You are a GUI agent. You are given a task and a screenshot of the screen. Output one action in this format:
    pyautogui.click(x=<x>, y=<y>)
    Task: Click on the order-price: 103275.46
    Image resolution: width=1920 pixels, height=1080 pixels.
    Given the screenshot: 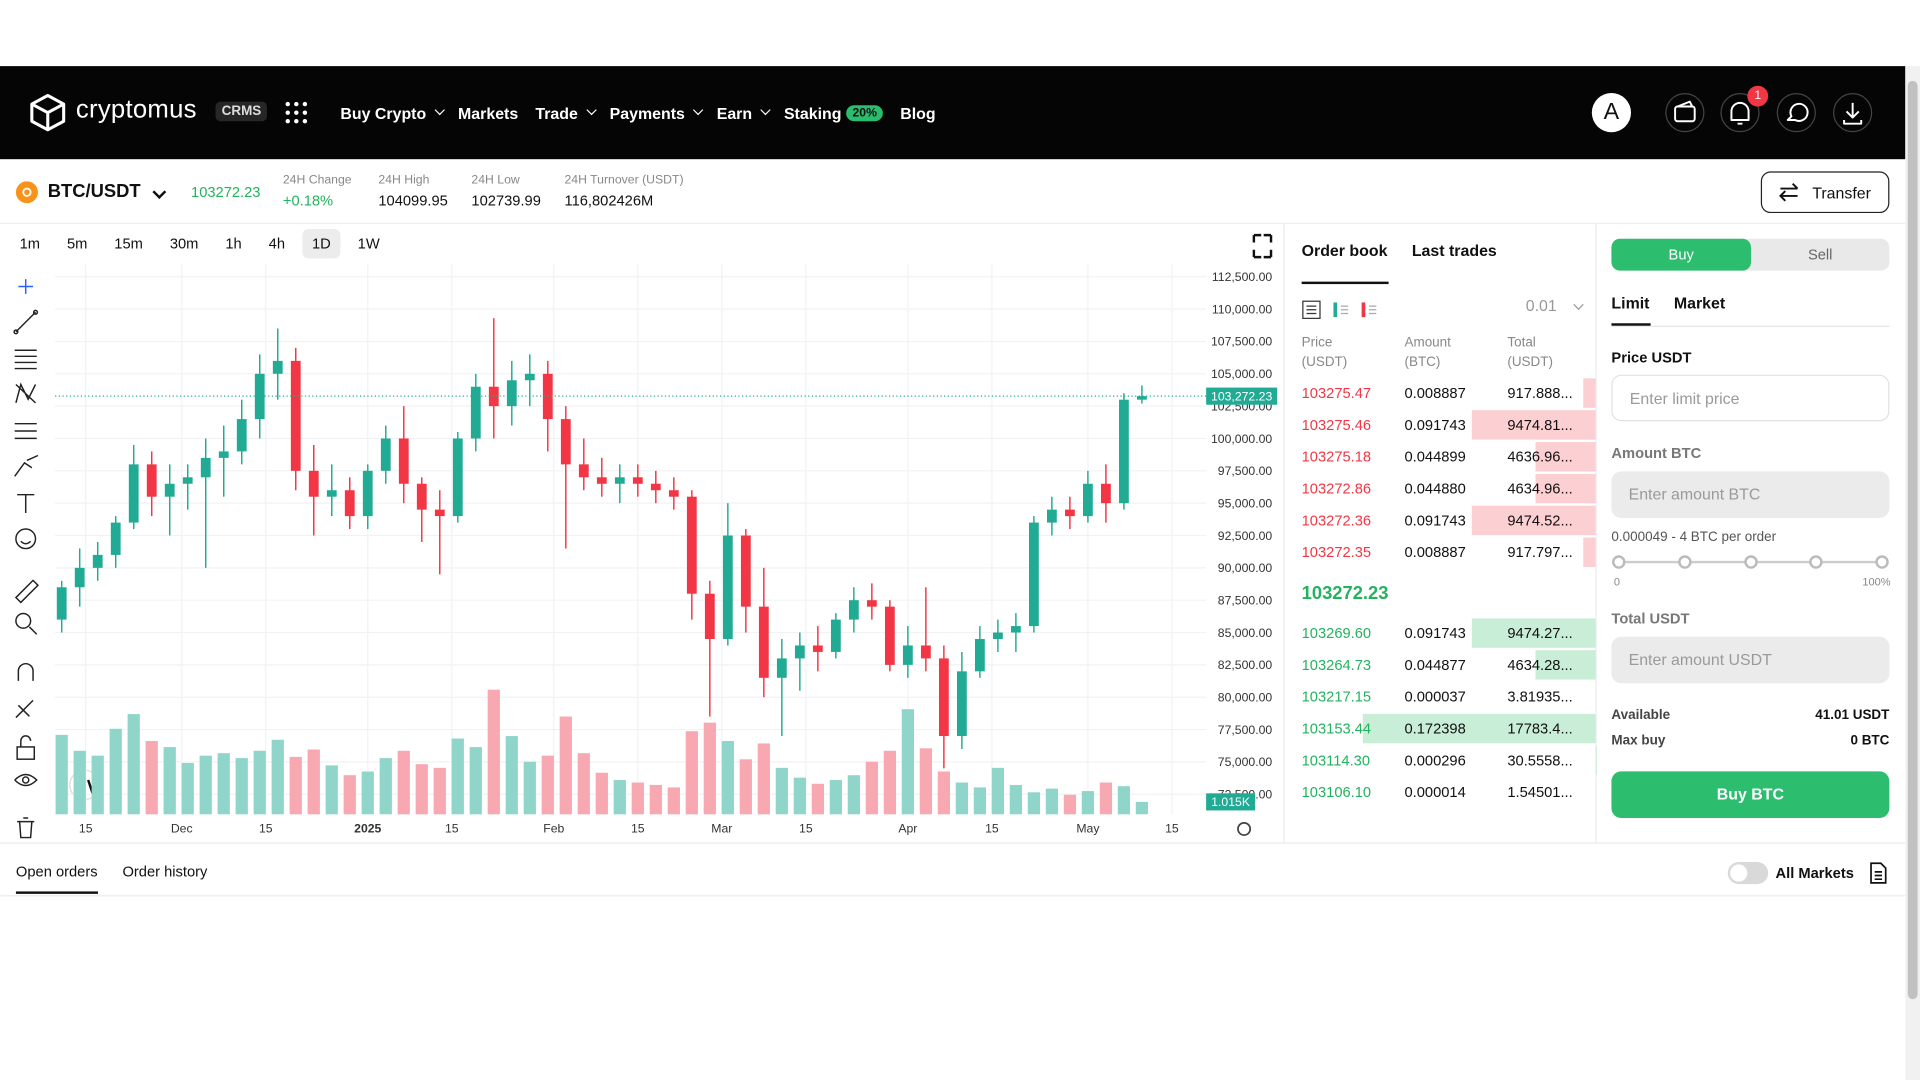 What is the action you would take?
    pyautogui.click(x=1336, y=425)
    